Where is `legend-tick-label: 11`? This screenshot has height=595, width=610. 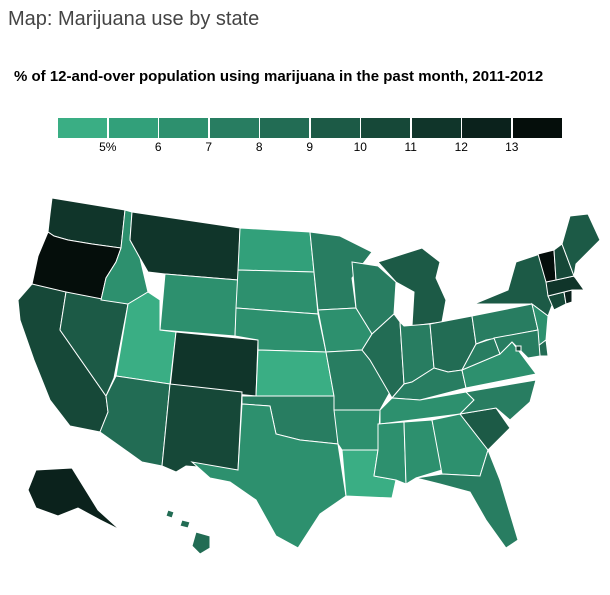
legend-tick-label: 11 is located at coordinates (410, 147).